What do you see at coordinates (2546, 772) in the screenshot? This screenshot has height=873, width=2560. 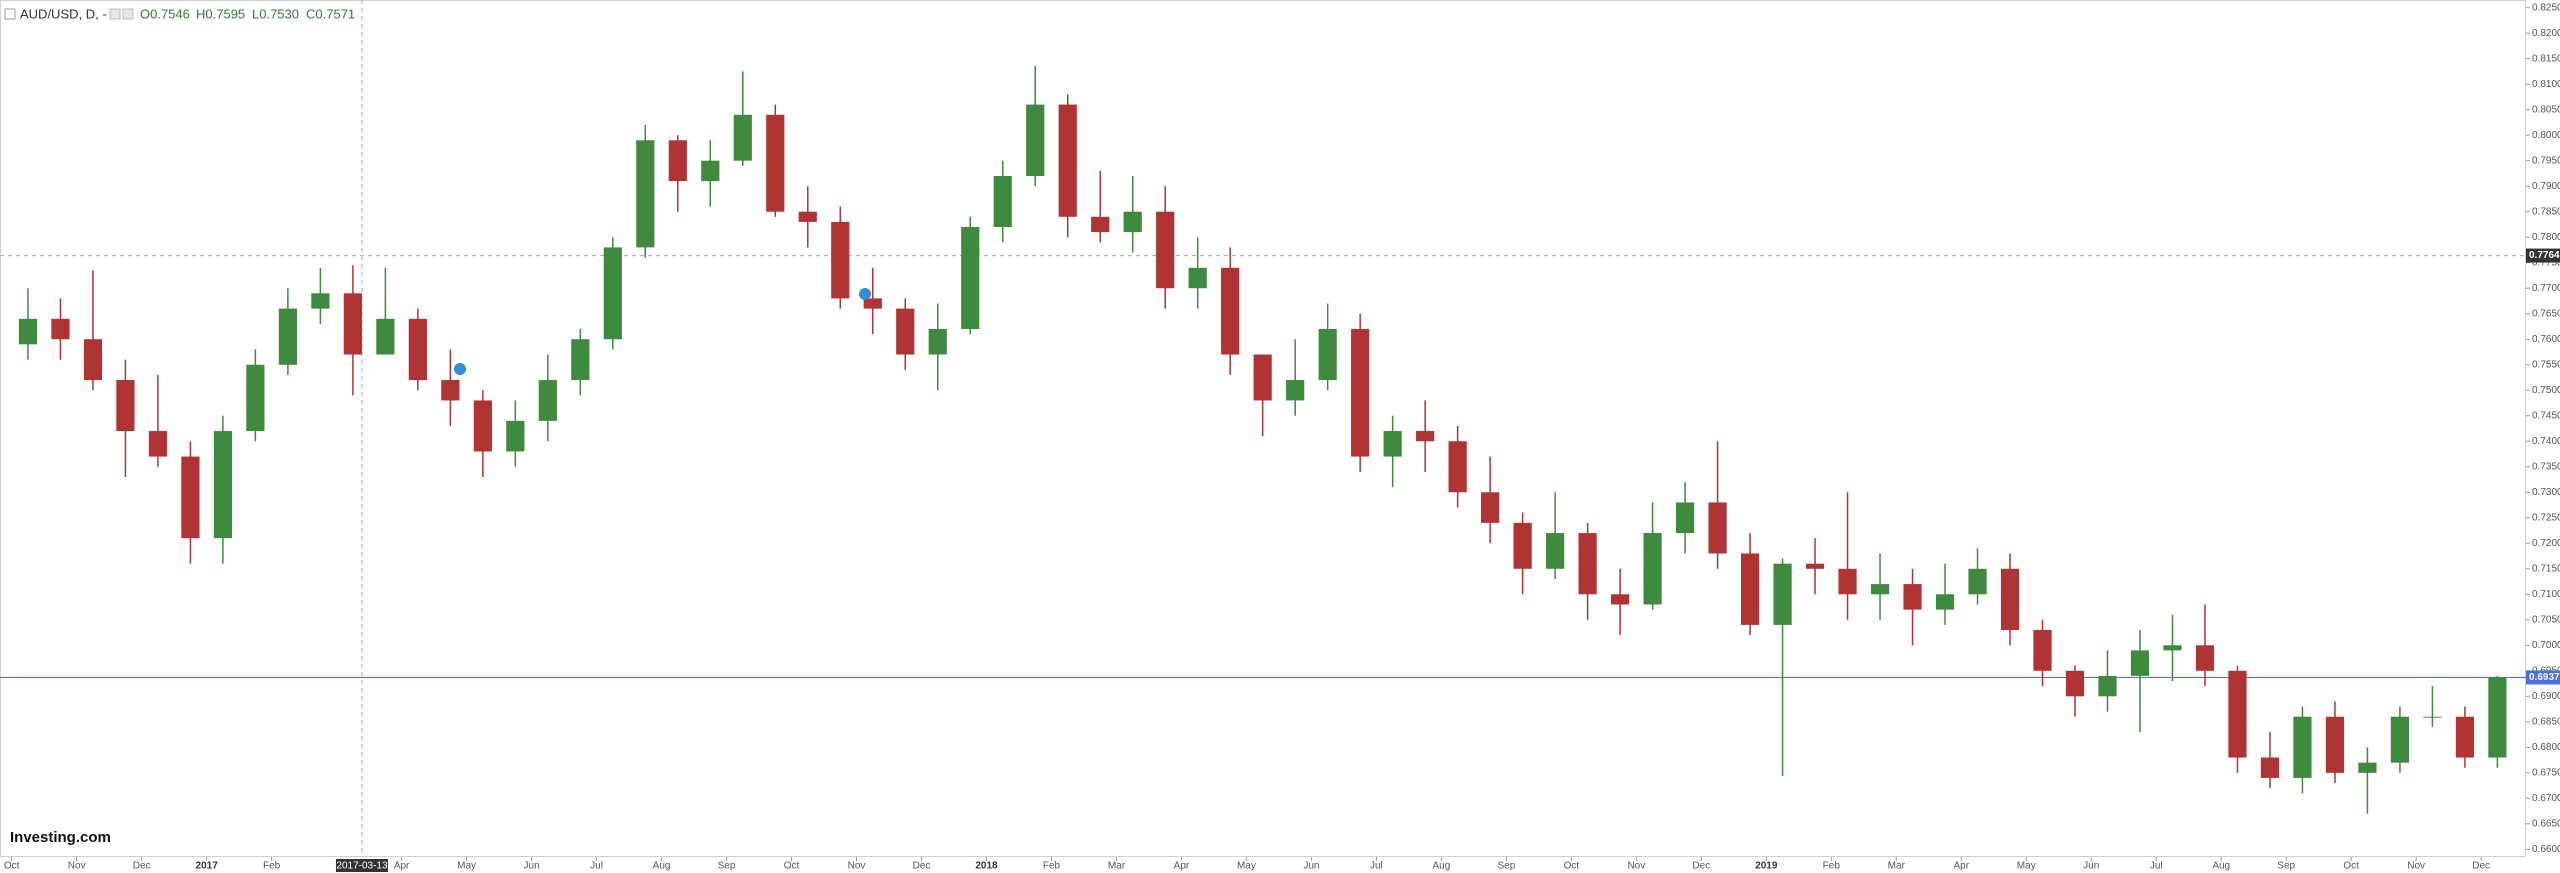 I see `y-tick-label: 0.6750` at bounding box center [2546, 772].